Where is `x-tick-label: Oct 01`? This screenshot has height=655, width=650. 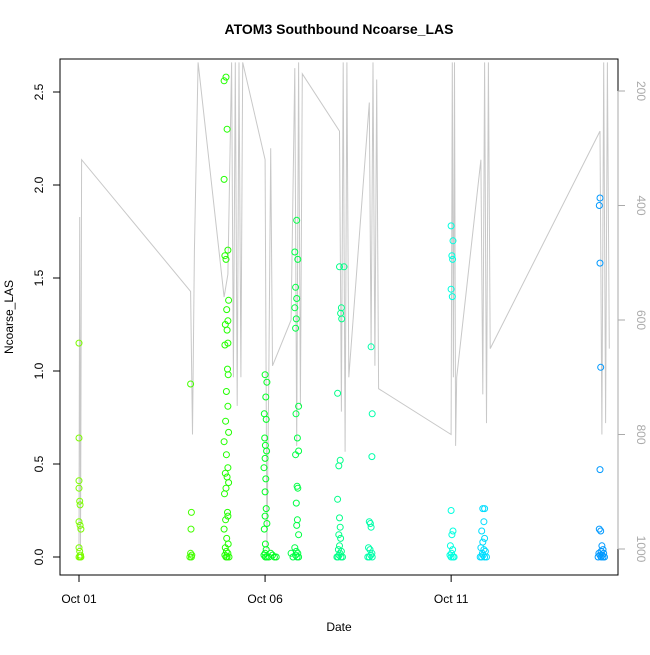 x-tick-label: Oct 01 is located at coordinates (79, 599).